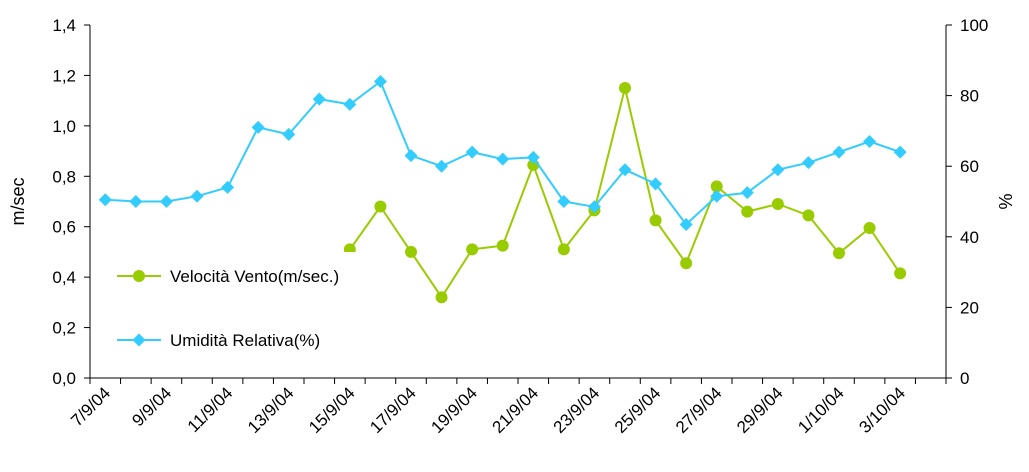 The image size is (1029, 472). What do you see at coordinates (969, 96) in the screenshot?
I see `y-right-tick-label: 80` at bounding box center [969, 96].